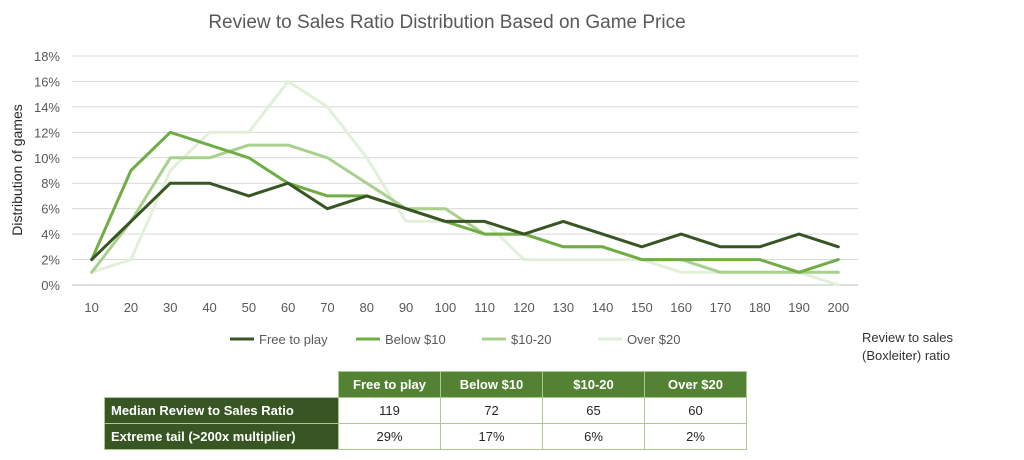 The image size is (1024, 460). What do you see at coordinates (681, 307) in the screenshot?
I see `x-tick-label: 160` at bounding box center [681, 307].